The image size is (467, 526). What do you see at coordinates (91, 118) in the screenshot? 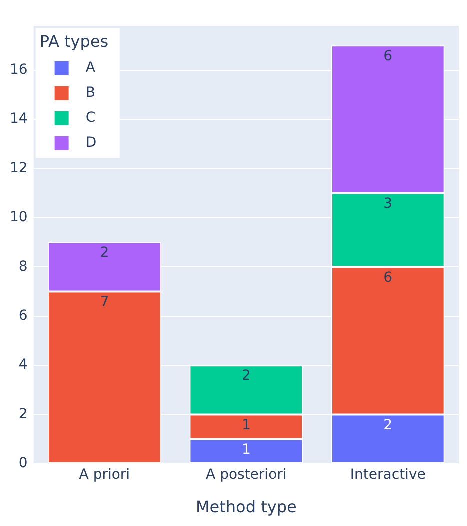
I see `legend-label: C` at bounding box center [91, 118].